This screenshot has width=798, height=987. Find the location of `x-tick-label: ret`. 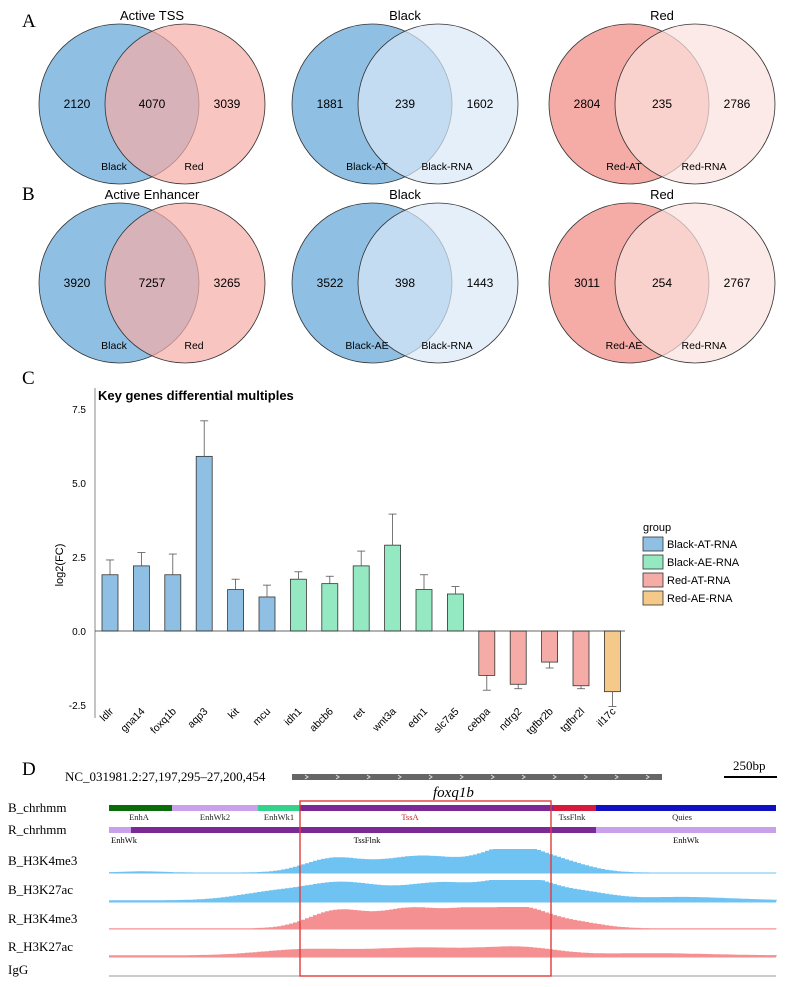

x-tick-label: ret is located at coordinates (358, 714).